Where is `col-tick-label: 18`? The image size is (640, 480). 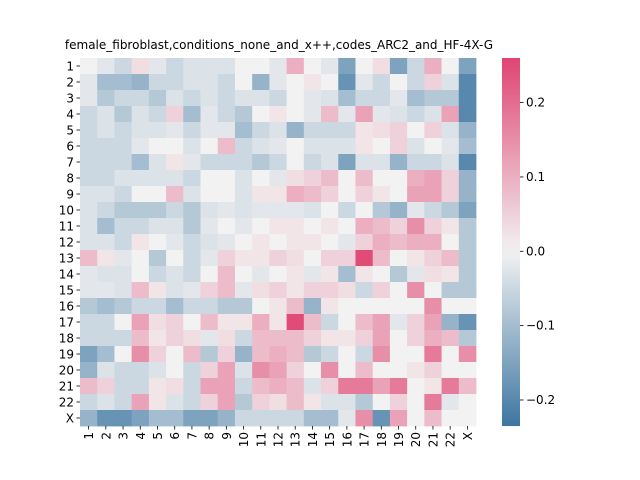
col-tick-label: 18 is located at coordinates (382, 439).